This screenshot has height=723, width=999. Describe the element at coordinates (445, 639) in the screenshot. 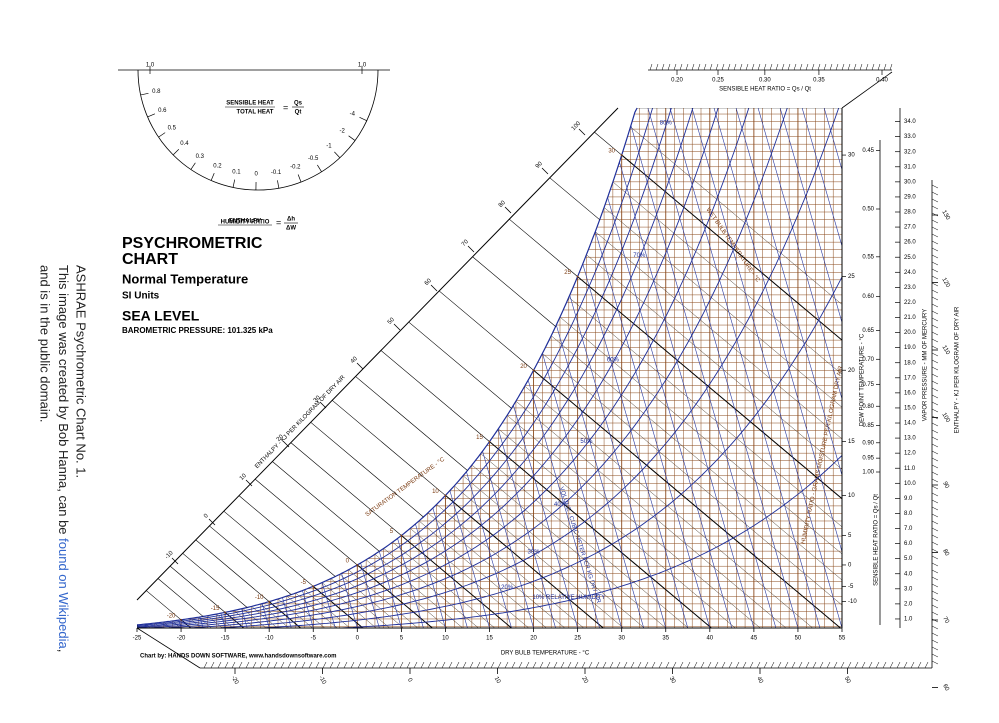

I see `x-tick-label: 10` at that location.